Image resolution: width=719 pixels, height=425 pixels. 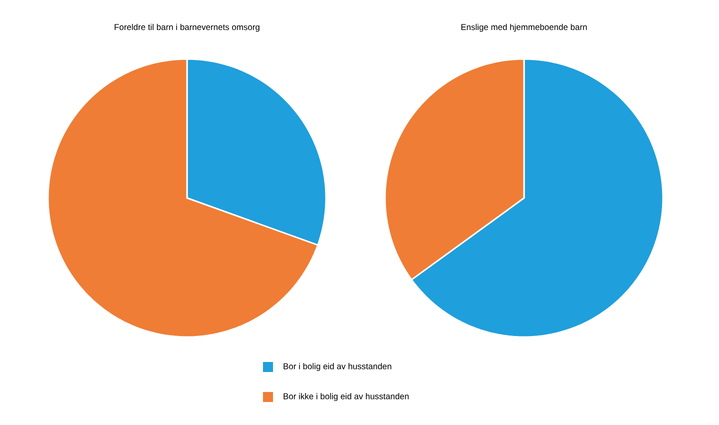 I want to click on legend-label: Bor i bolig eid av husstanden, so click(x=338, y=367).